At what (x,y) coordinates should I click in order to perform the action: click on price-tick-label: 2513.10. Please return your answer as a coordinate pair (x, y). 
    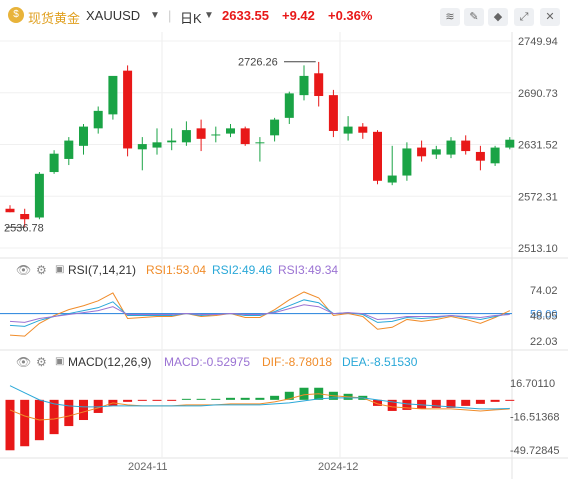
    Looking at the image, I should click on (538, 249).